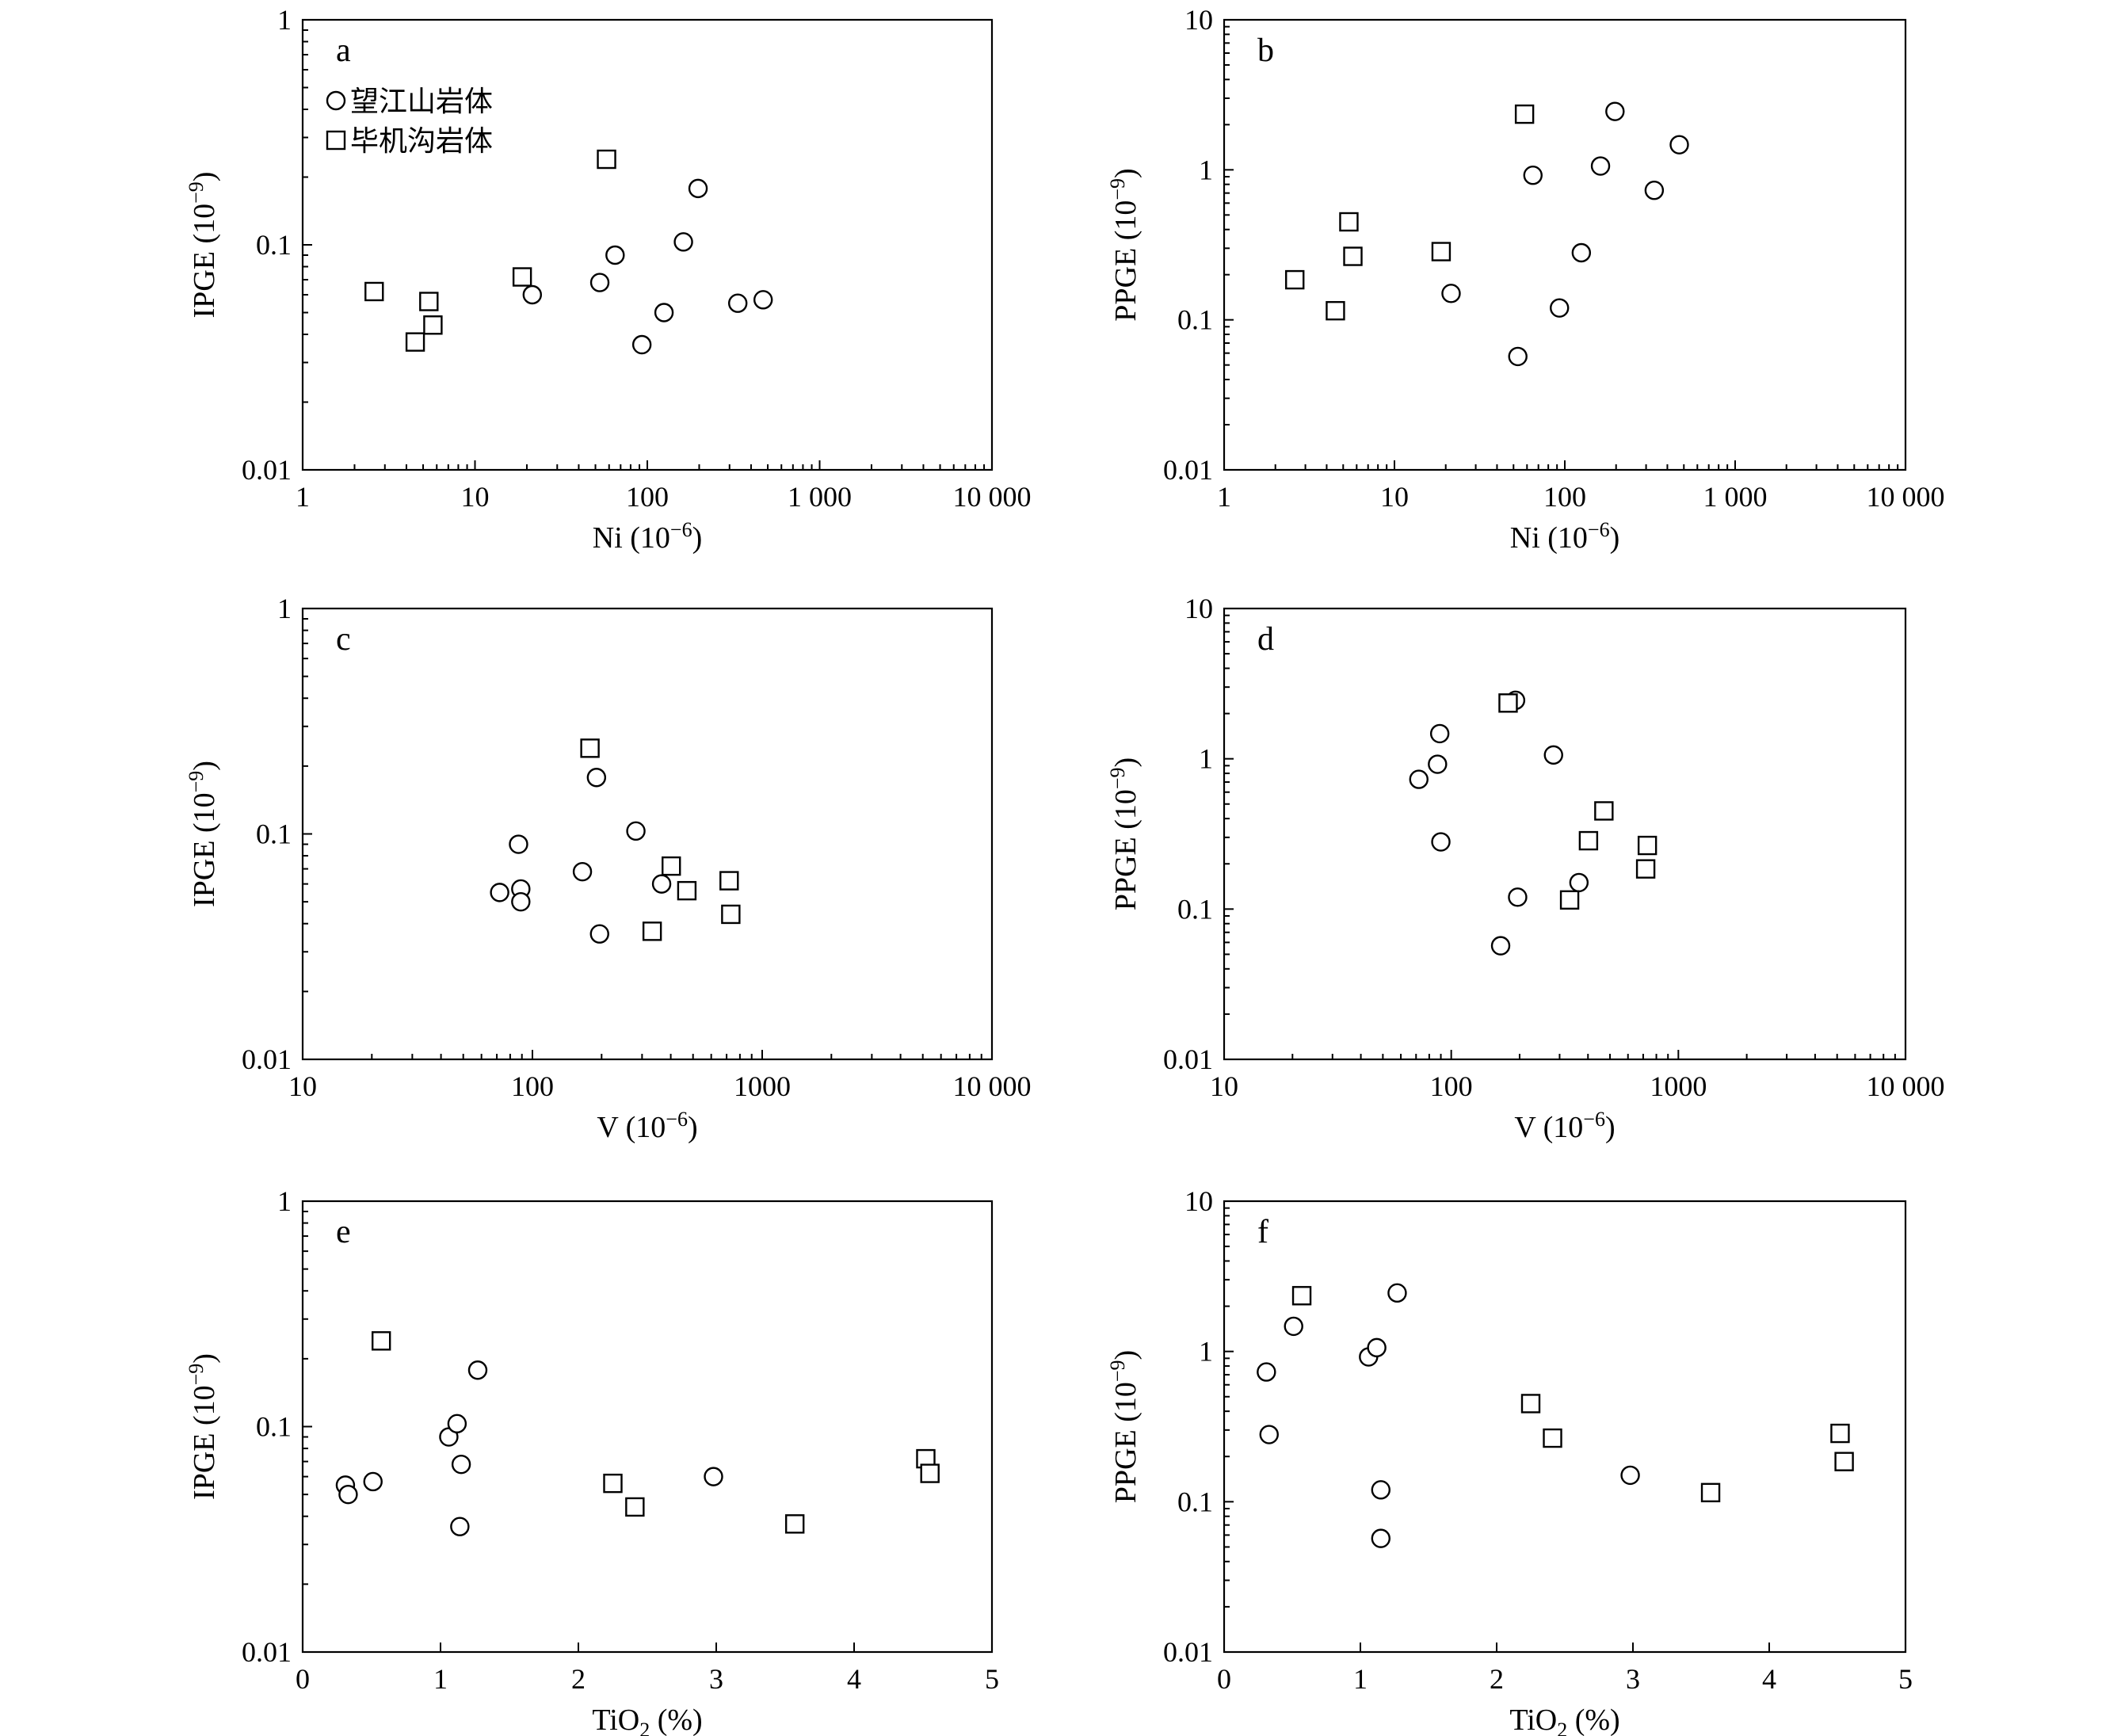 The height and width of the screenshot is (1736, 2121). Describe the element at coordinates (1497, 1679) in the screenshot. I see `x-tick-label: 2` at that location.